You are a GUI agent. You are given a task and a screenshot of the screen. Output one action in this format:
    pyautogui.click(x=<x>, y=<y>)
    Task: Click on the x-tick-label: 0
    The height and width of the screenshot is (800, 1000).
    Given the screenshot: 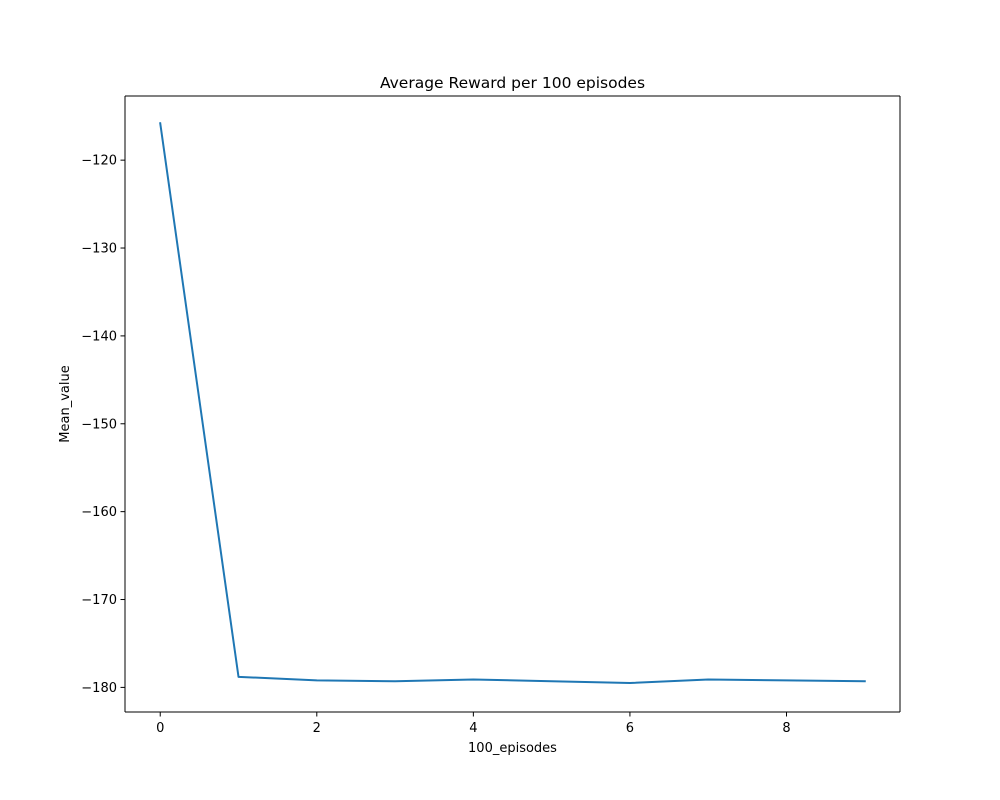 What is the action you would take?
    pyautogui.click(x=160, y=728)
    